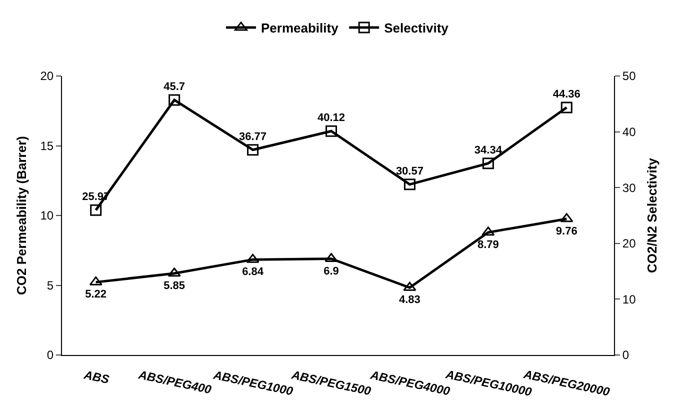 This screenshot has width=676, height=417. What do you see at coordinates (47, 215) in the screenshot?
I see `y-tick-label: 10` at bounding box center [47, 215].